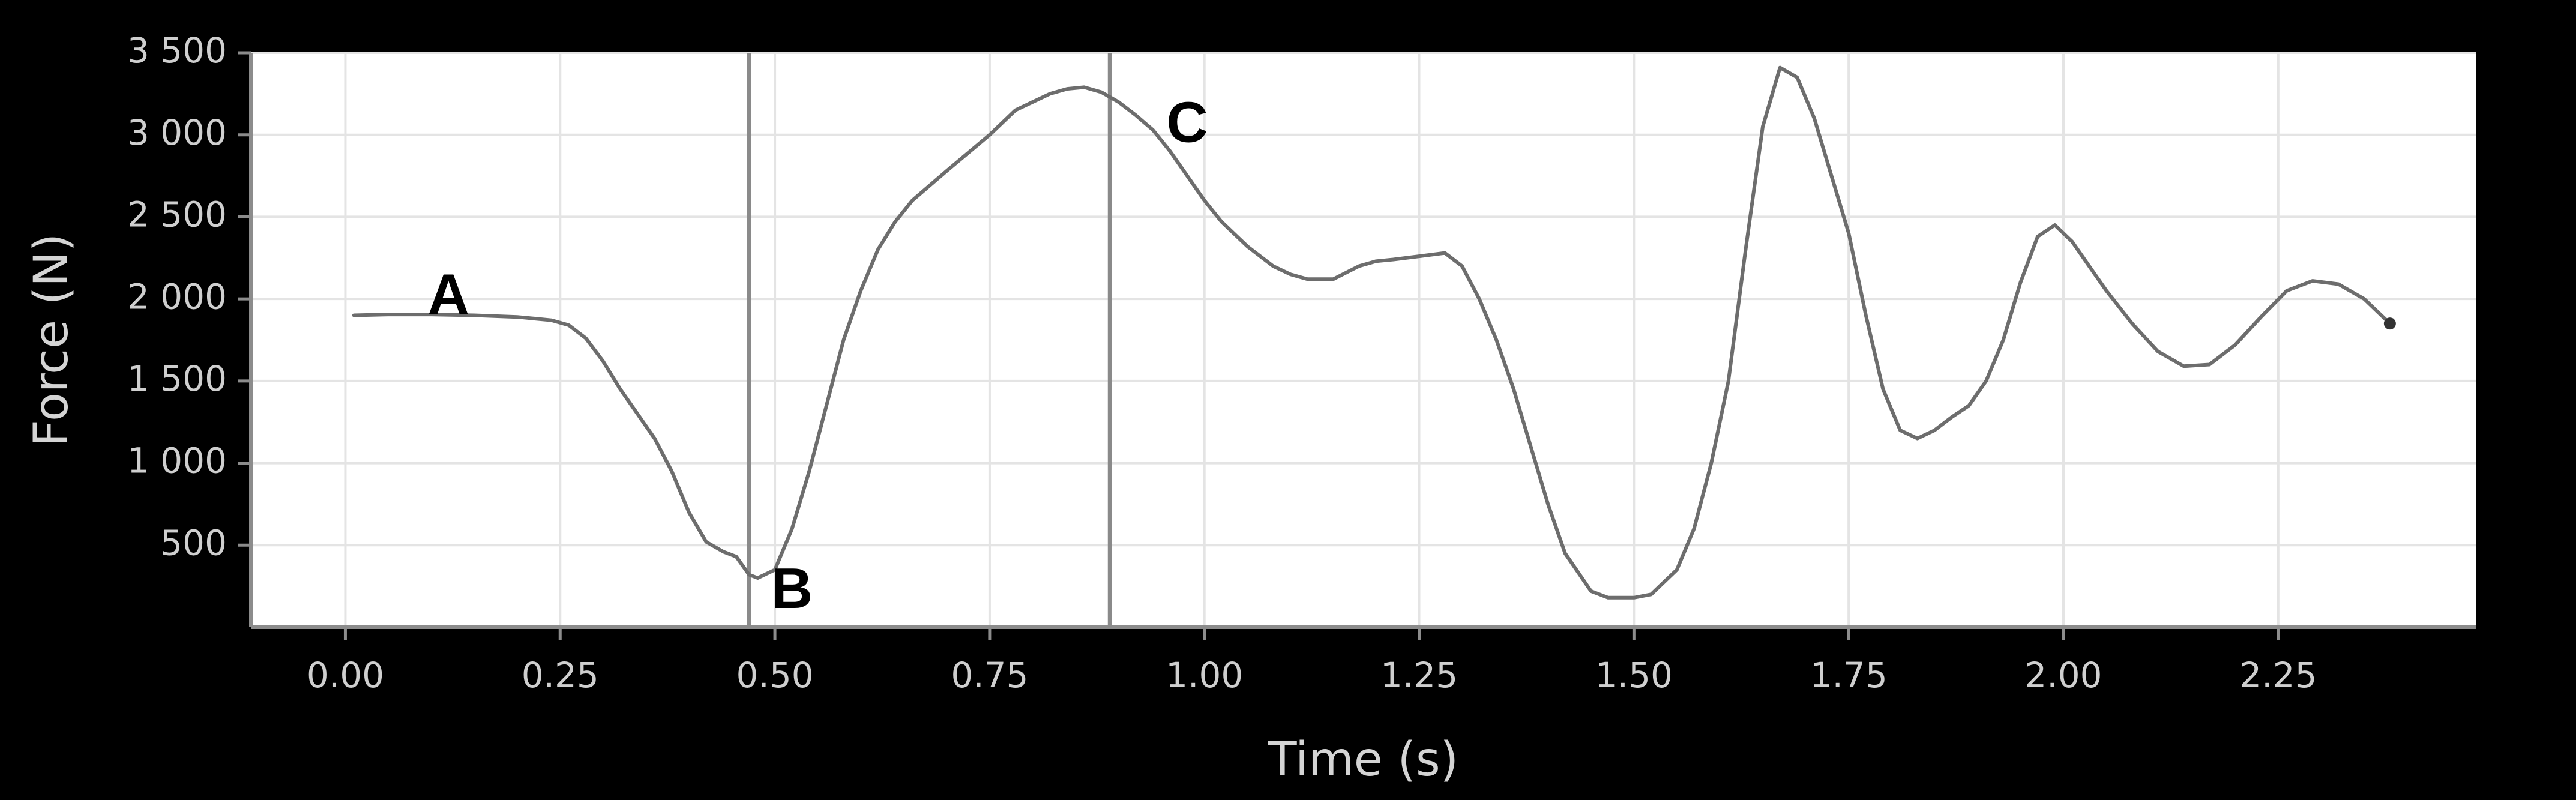 Image resolution: width=2576 pixels, height=800 pixels. I want to click on y-tick-label: 3 000, so click(177, 132).